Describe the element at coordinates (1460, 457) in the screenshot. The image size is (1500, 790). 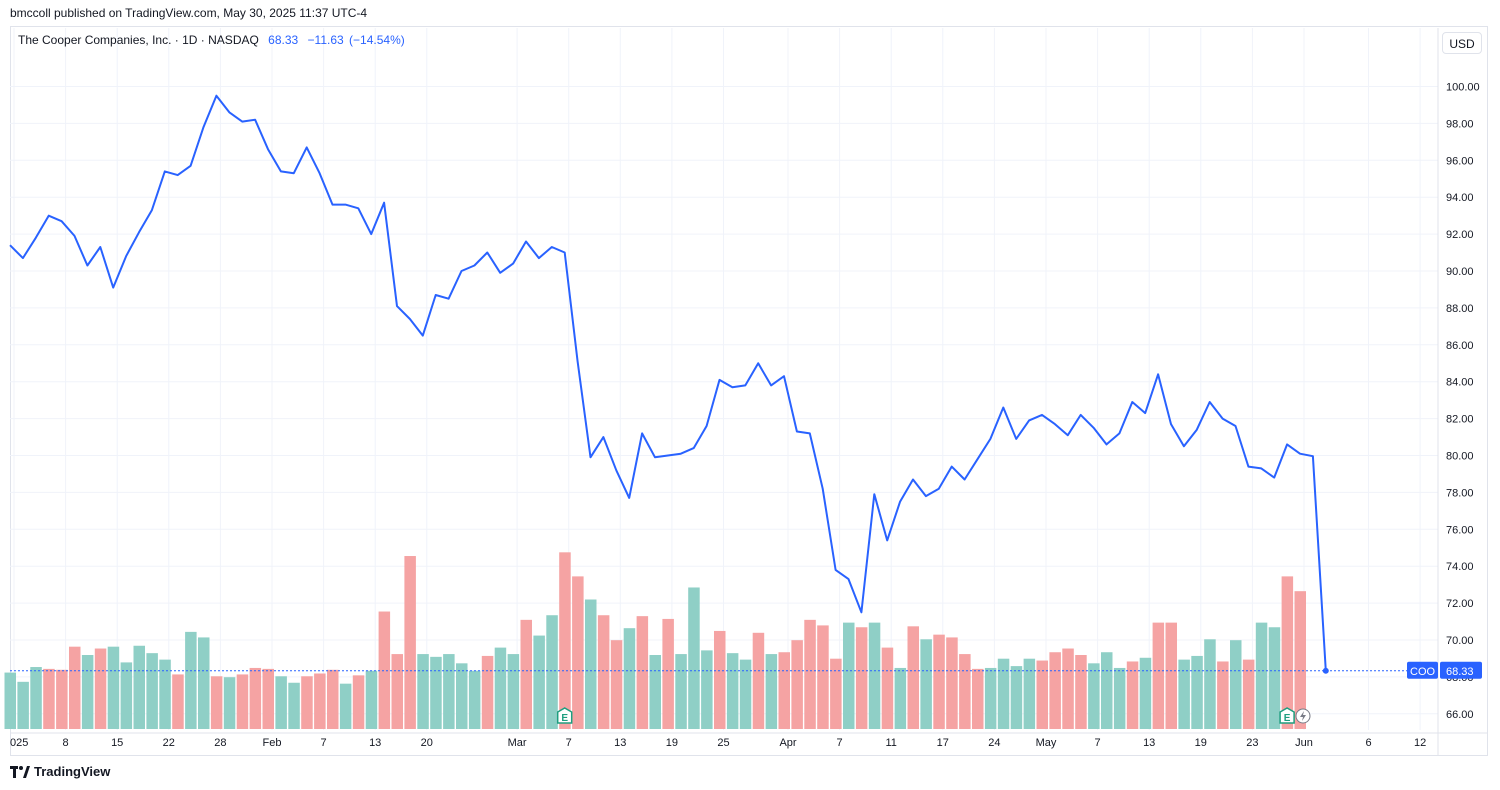
I see `y-tick-label: 80.00` at that location.